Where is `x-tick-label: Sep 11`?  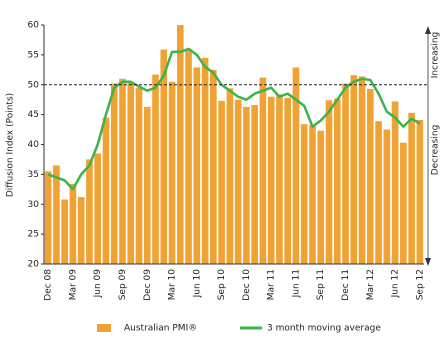 x-tick-label: Sep 11 is located at coordinates (321, 284).